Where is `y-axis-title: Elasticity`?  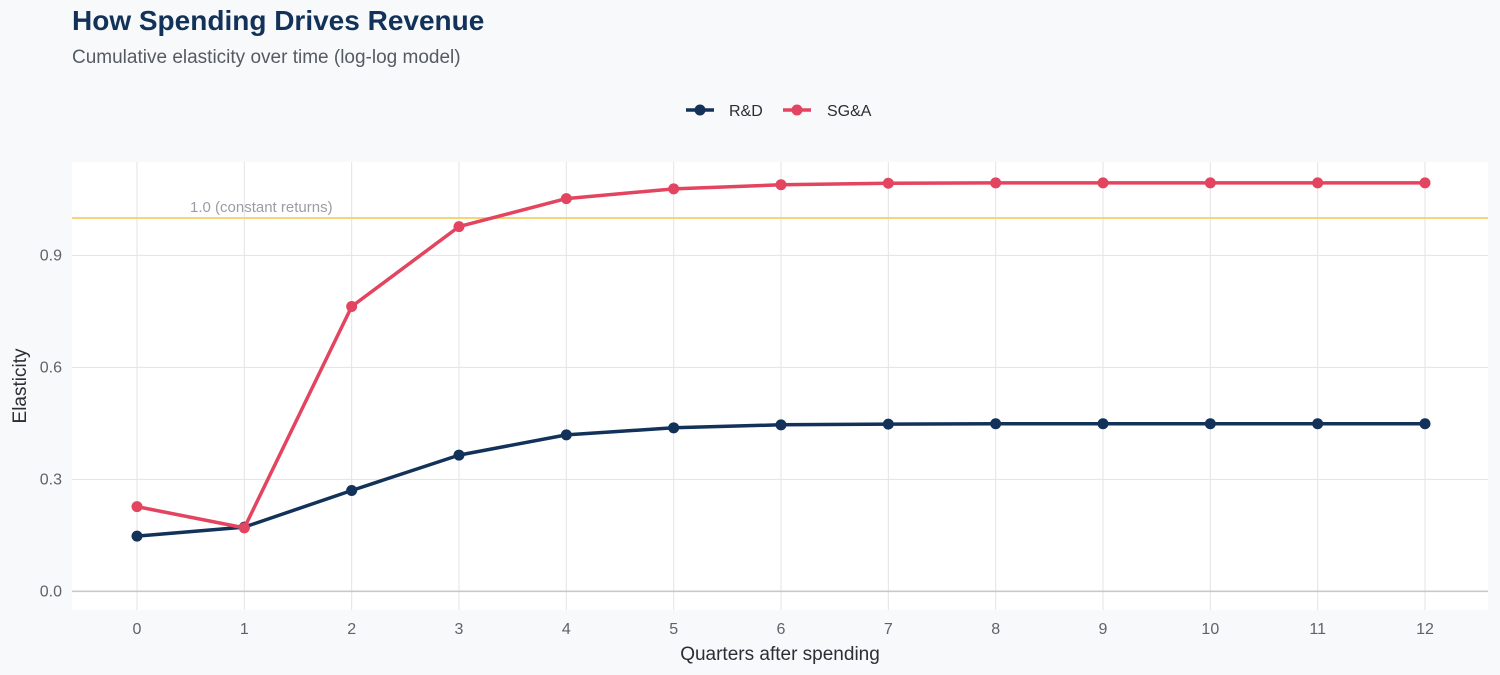
y-axis-title: Elasticity is located at coordinates (20, 385).